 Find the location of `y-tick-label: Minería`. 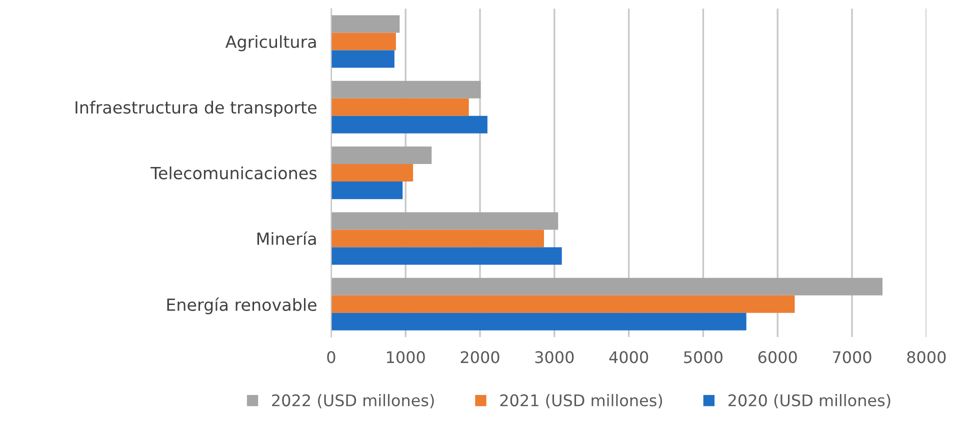

y-tick-label: Minería is located at coordinates (286, 238).